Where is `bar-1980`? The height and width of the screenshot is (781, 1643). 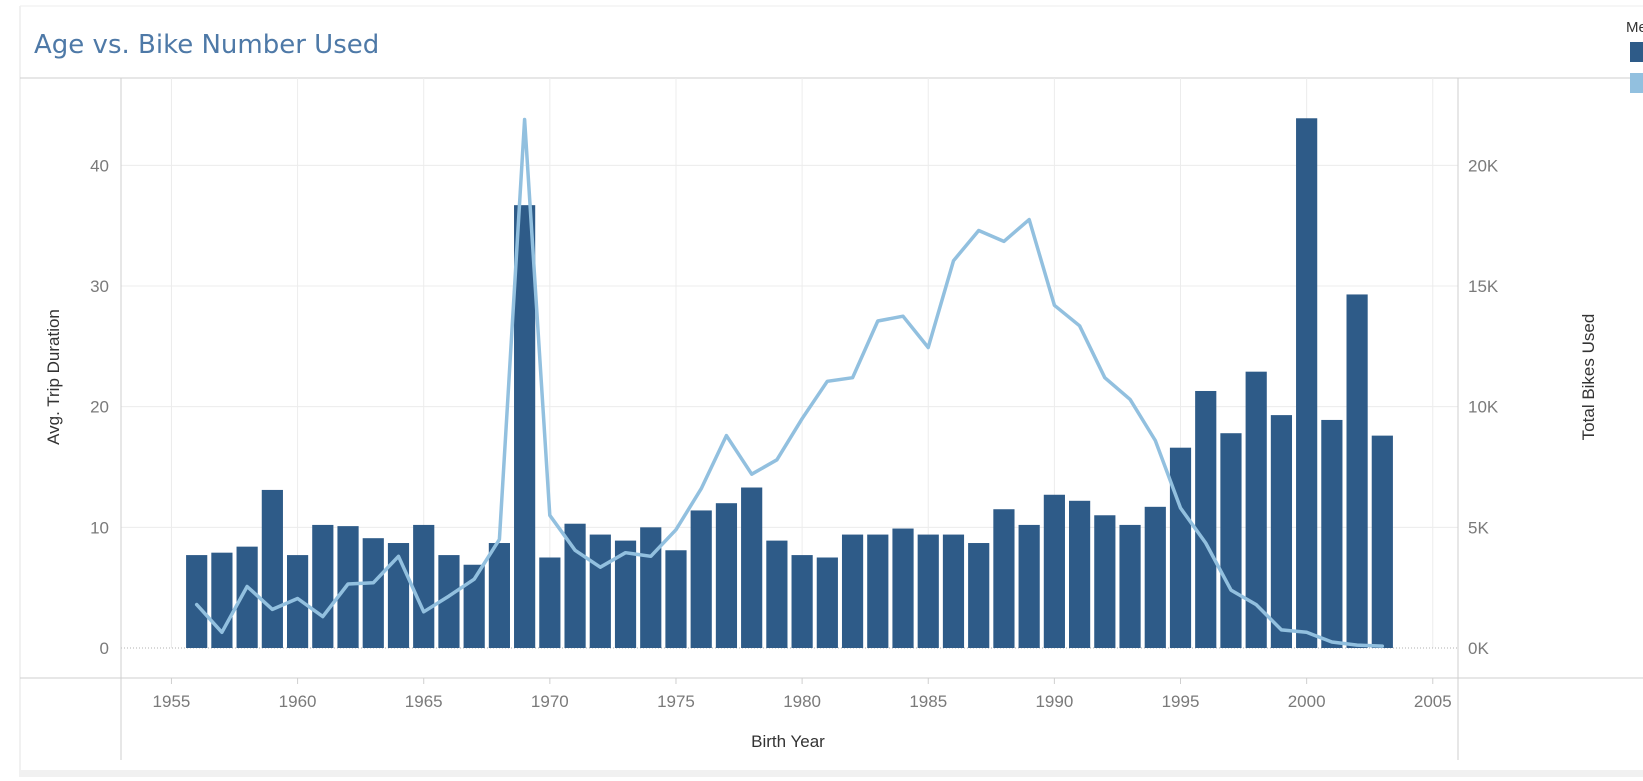 bar-1980 is located at coordinates (802, 601).